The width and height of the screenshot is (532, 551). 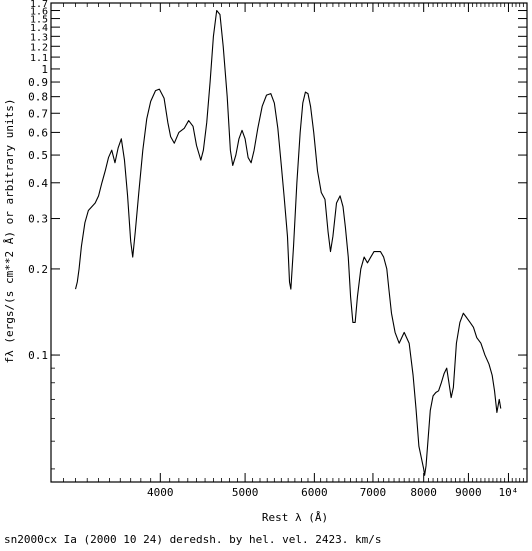 I want to click on y-tick-label: 0.1, so click(x=38, y=355).